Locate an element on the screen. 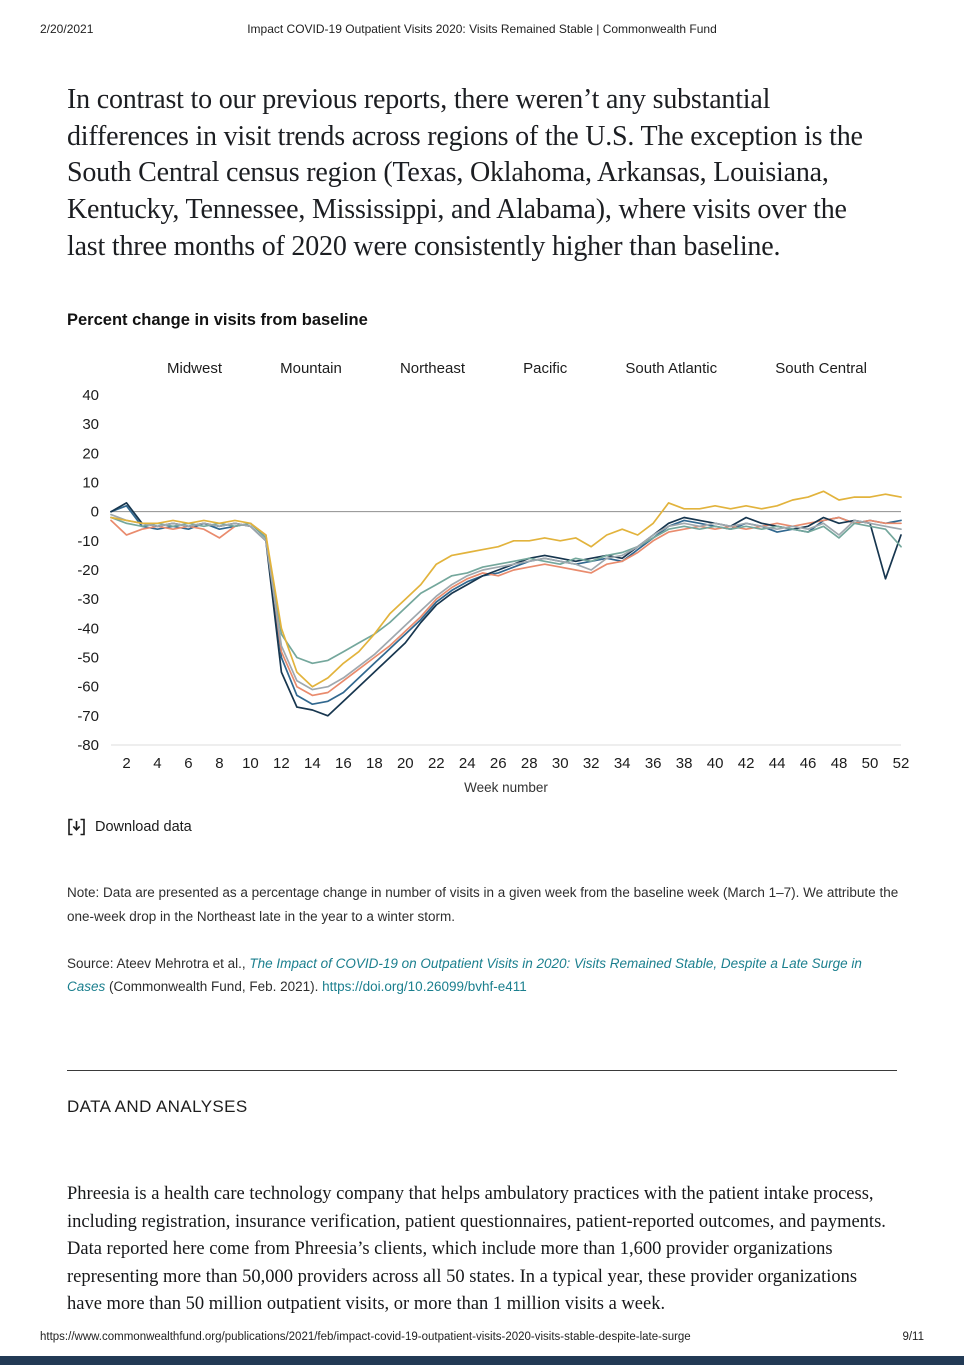  y-tick-label: 10 is located at coordinates (90, 483).